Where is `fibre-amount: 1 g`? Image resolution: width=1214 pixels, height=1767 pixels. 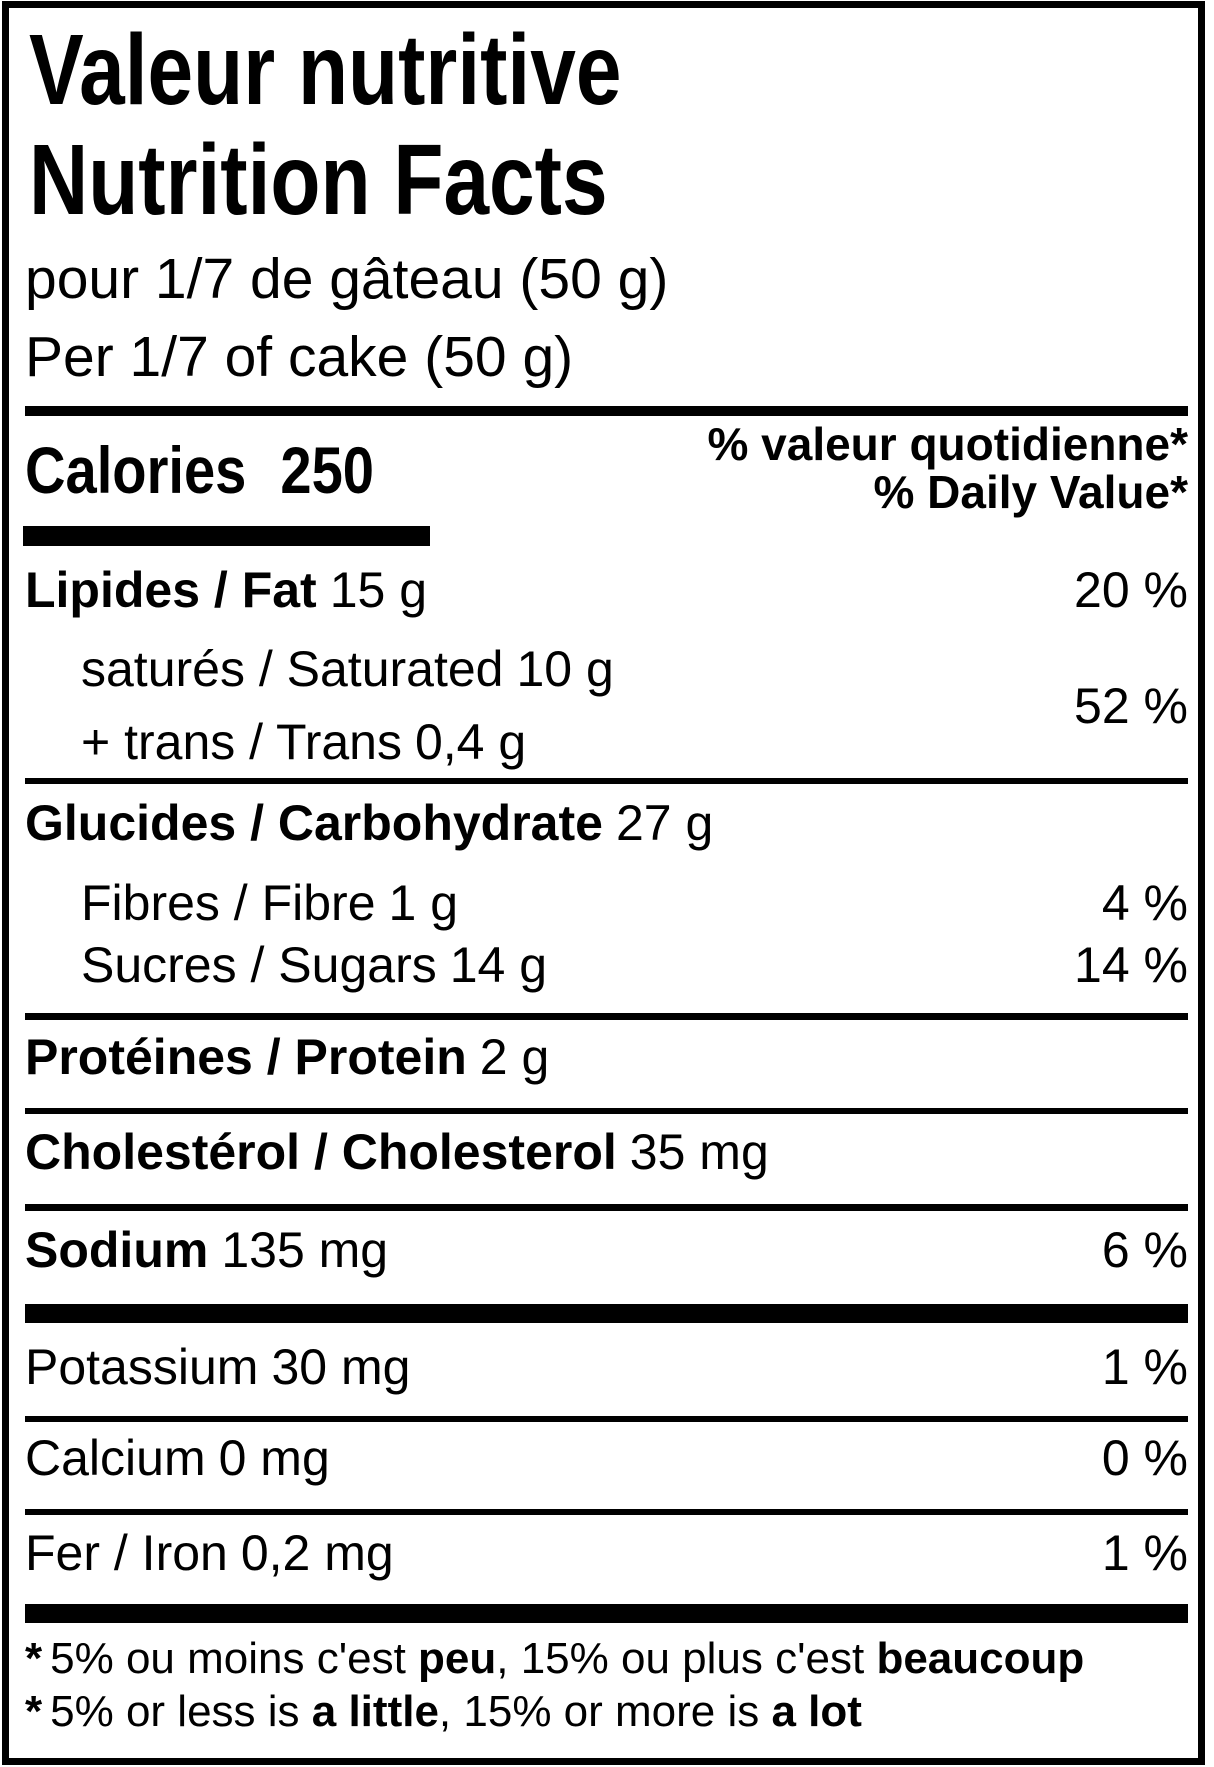 fibre-amount: 1 g is located at coordinates (423, 903).